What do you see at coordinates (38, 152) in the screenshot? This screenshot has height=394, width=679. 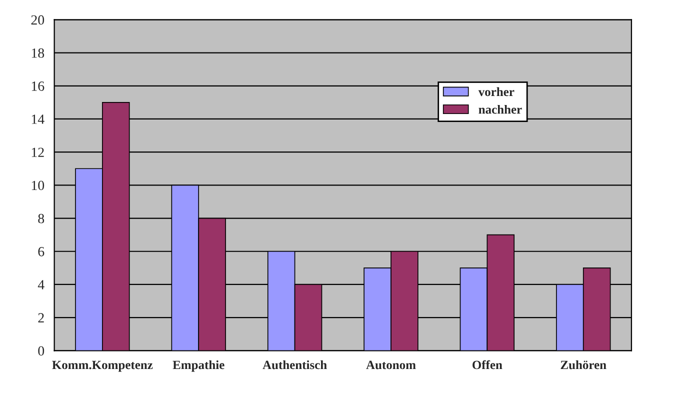 I see `y-tick-label: 12` at bounding box center [38, 152].